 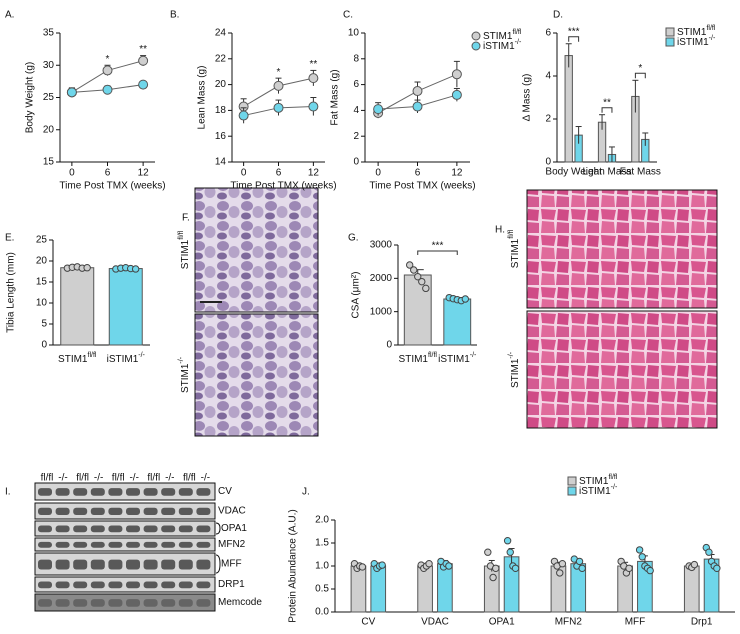 What do you see at coordinates (108, 173) in the screenshot?
I see `x-tick-label: 6` at bounding box center [108, 173].